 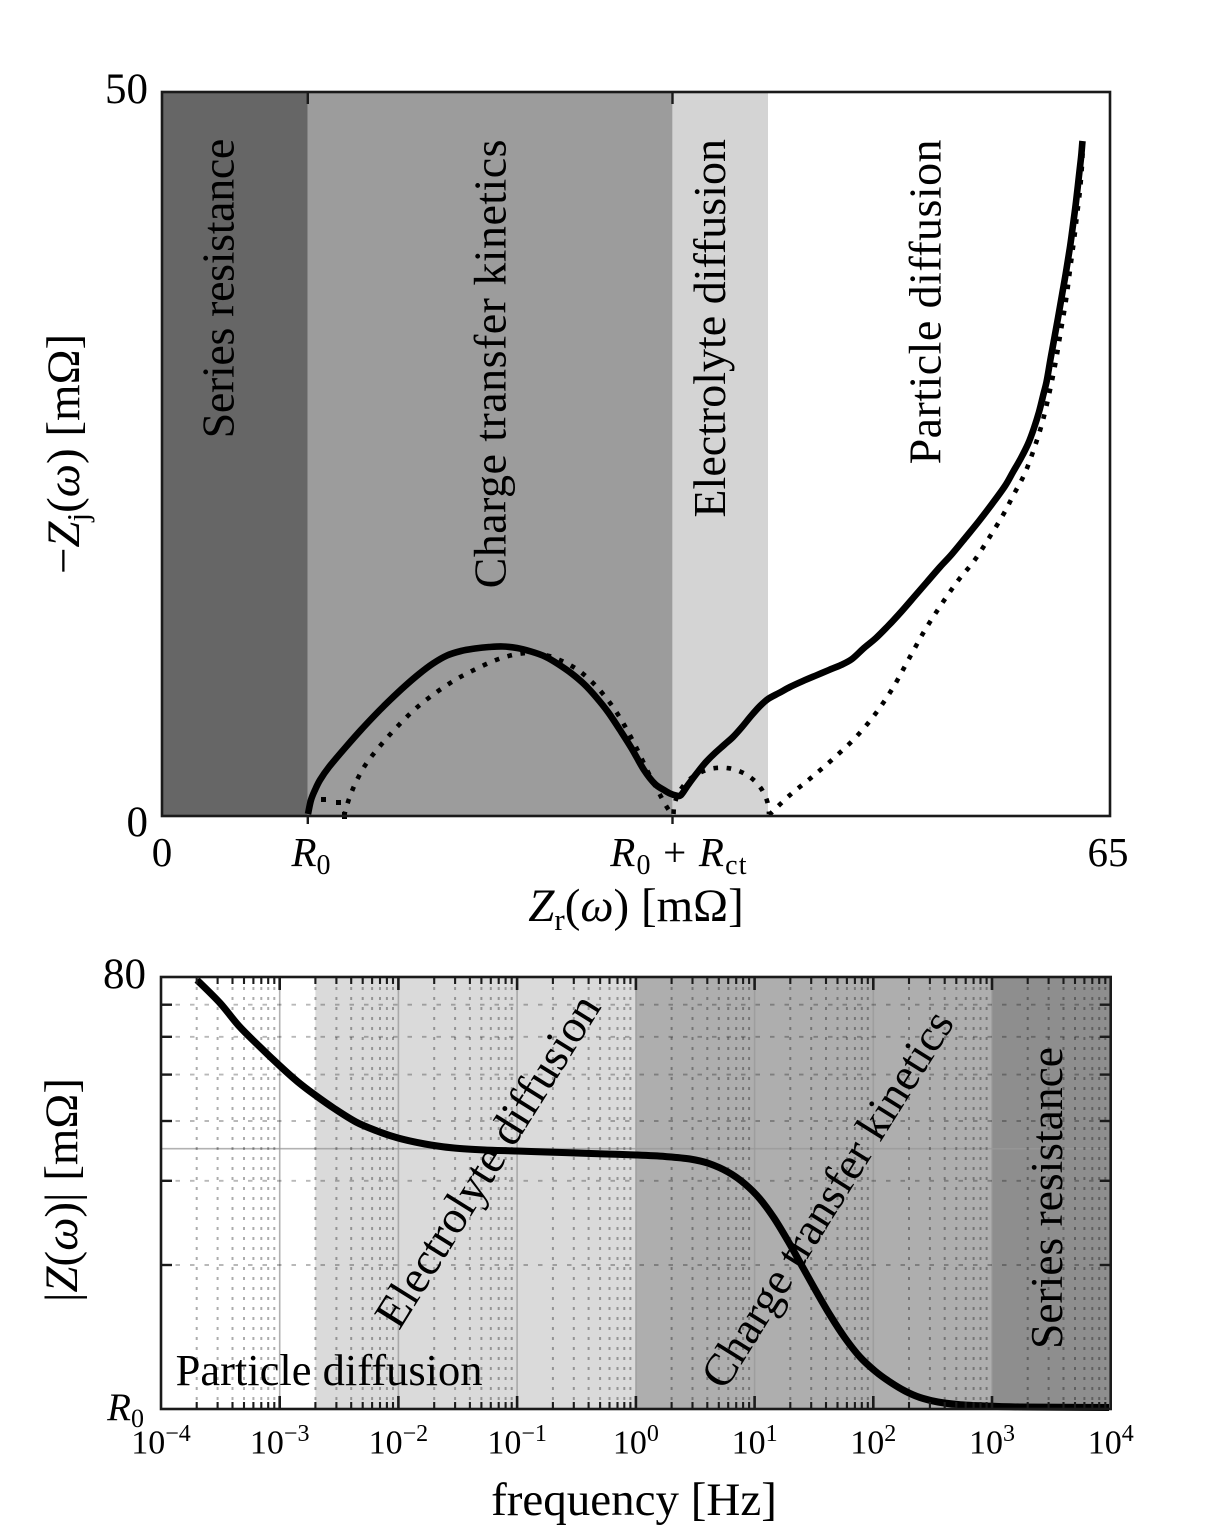 What do you see at coordinates (161, 1441) in the screenshot?
I see `svg-text: 10⁻⁴` at bounding box center [161, 1441].